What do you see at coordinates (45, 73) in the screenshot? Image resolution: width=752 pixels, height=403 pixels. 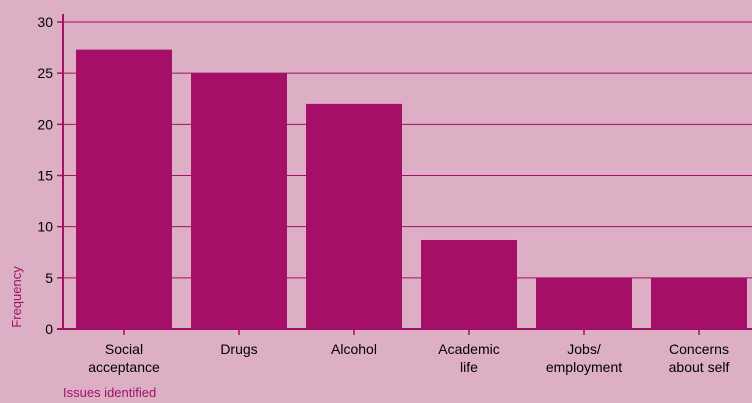 I see `y-tick-label: 25` at bounding box center [45, 73].